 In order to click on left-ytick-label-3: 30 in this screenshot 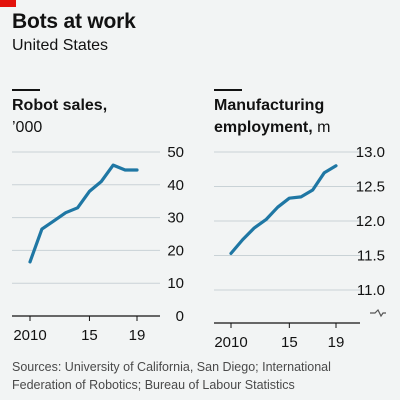, I will do `click(175, 218)`.